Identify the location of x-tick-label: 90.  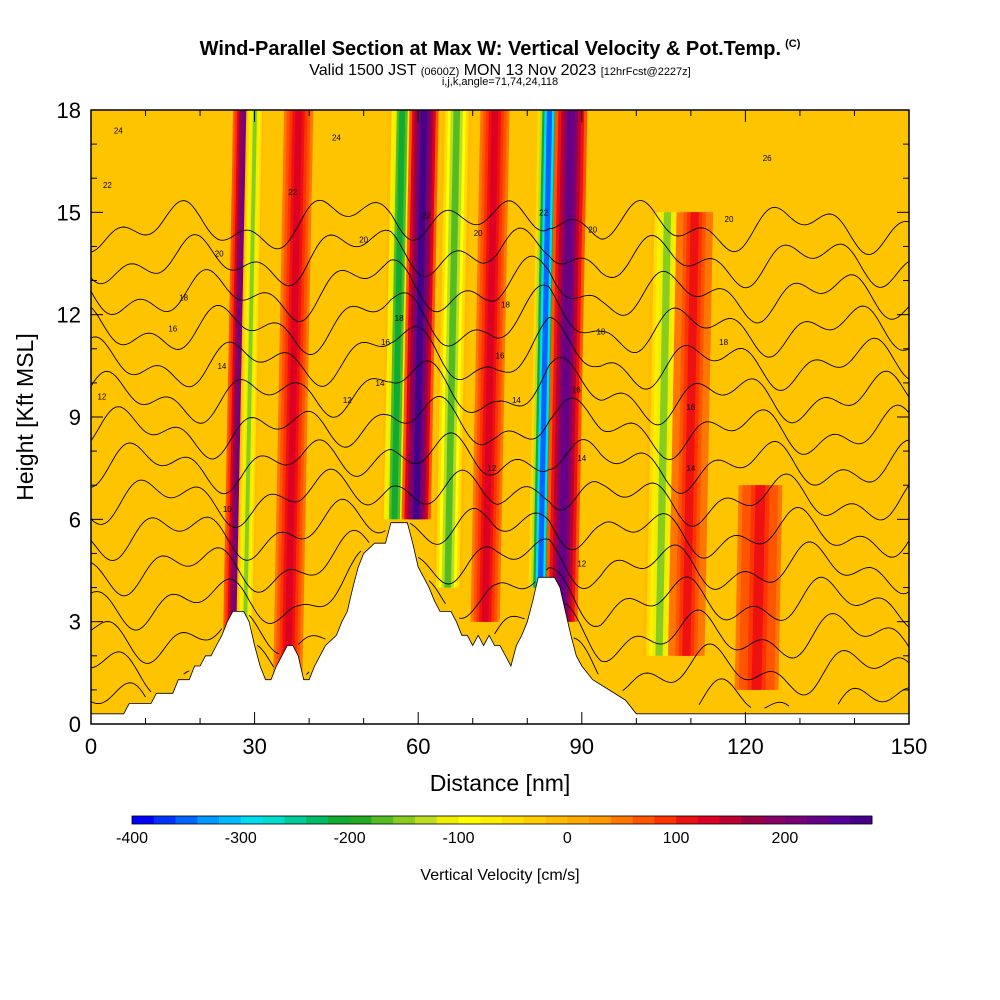
(582, 746).